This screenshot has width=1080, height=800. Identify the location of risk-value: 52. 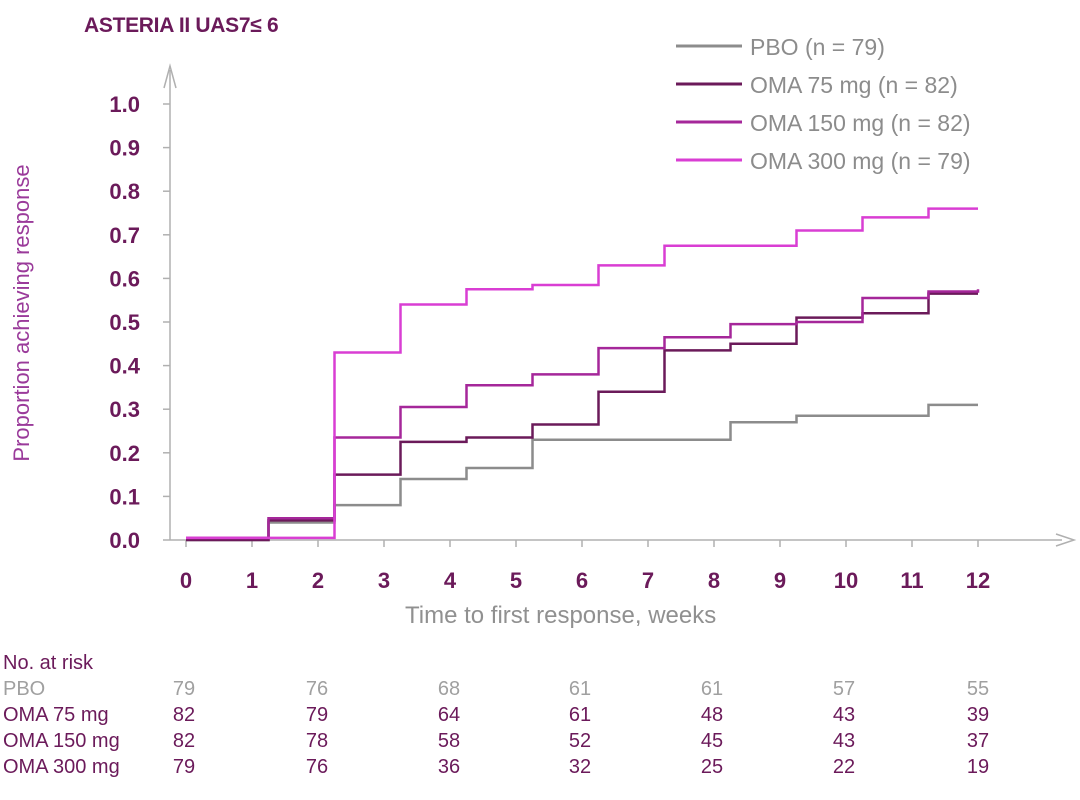
(580, 741).